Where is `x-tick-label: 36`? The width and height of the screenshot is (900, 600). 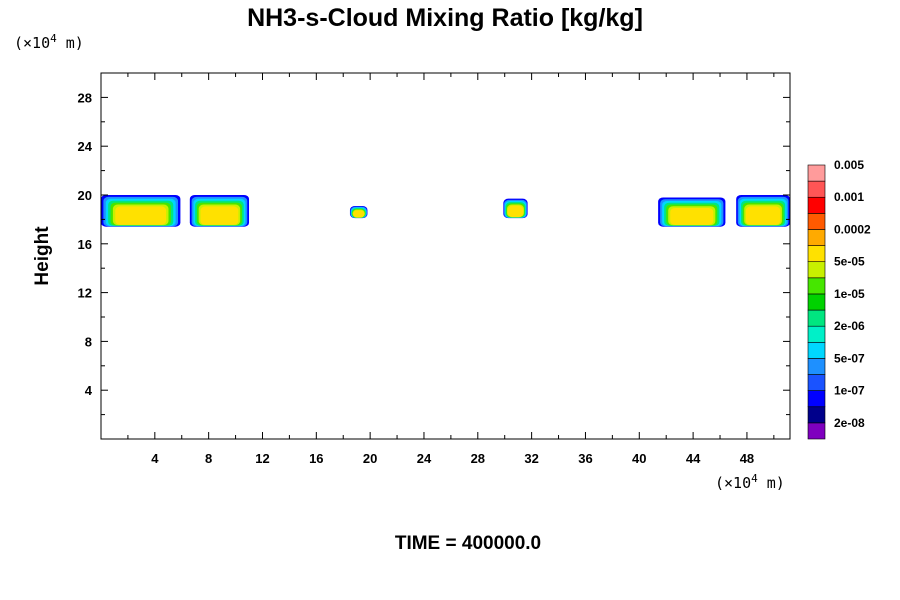 x-tick-label: 36 is located at coordinates (585, 458).